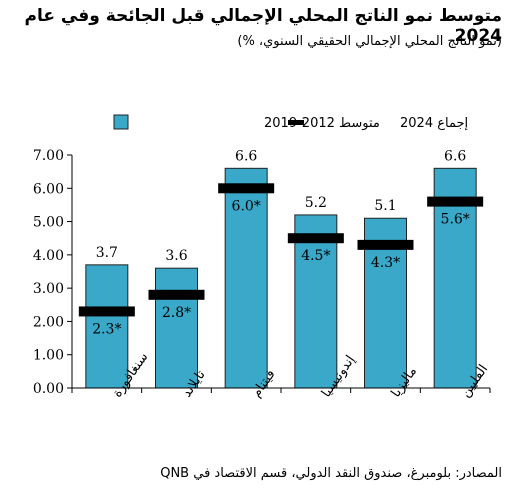 The width and height of the screenshot is (514, 503). I want to click on marker-value-label: 4.3*, so click(385, 263).